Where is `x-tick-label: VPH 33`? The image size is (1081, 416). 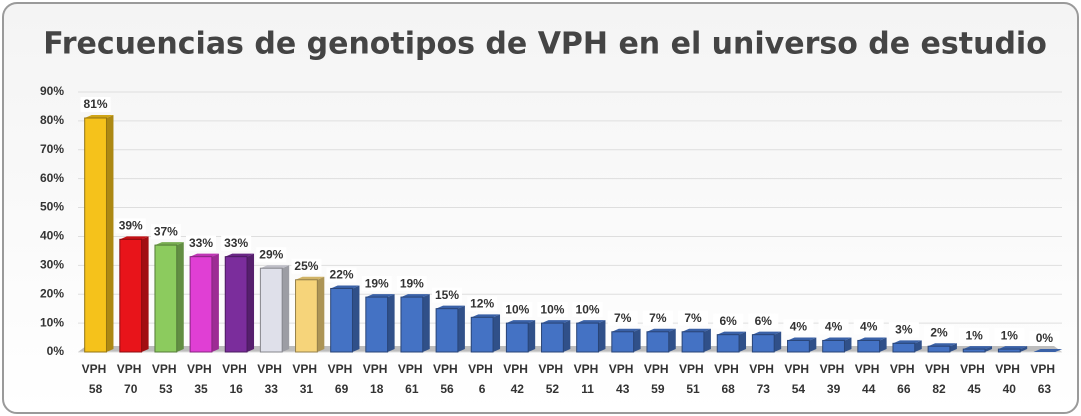
x-tick-label: VPH 33 is located at coordinates (271, 379).